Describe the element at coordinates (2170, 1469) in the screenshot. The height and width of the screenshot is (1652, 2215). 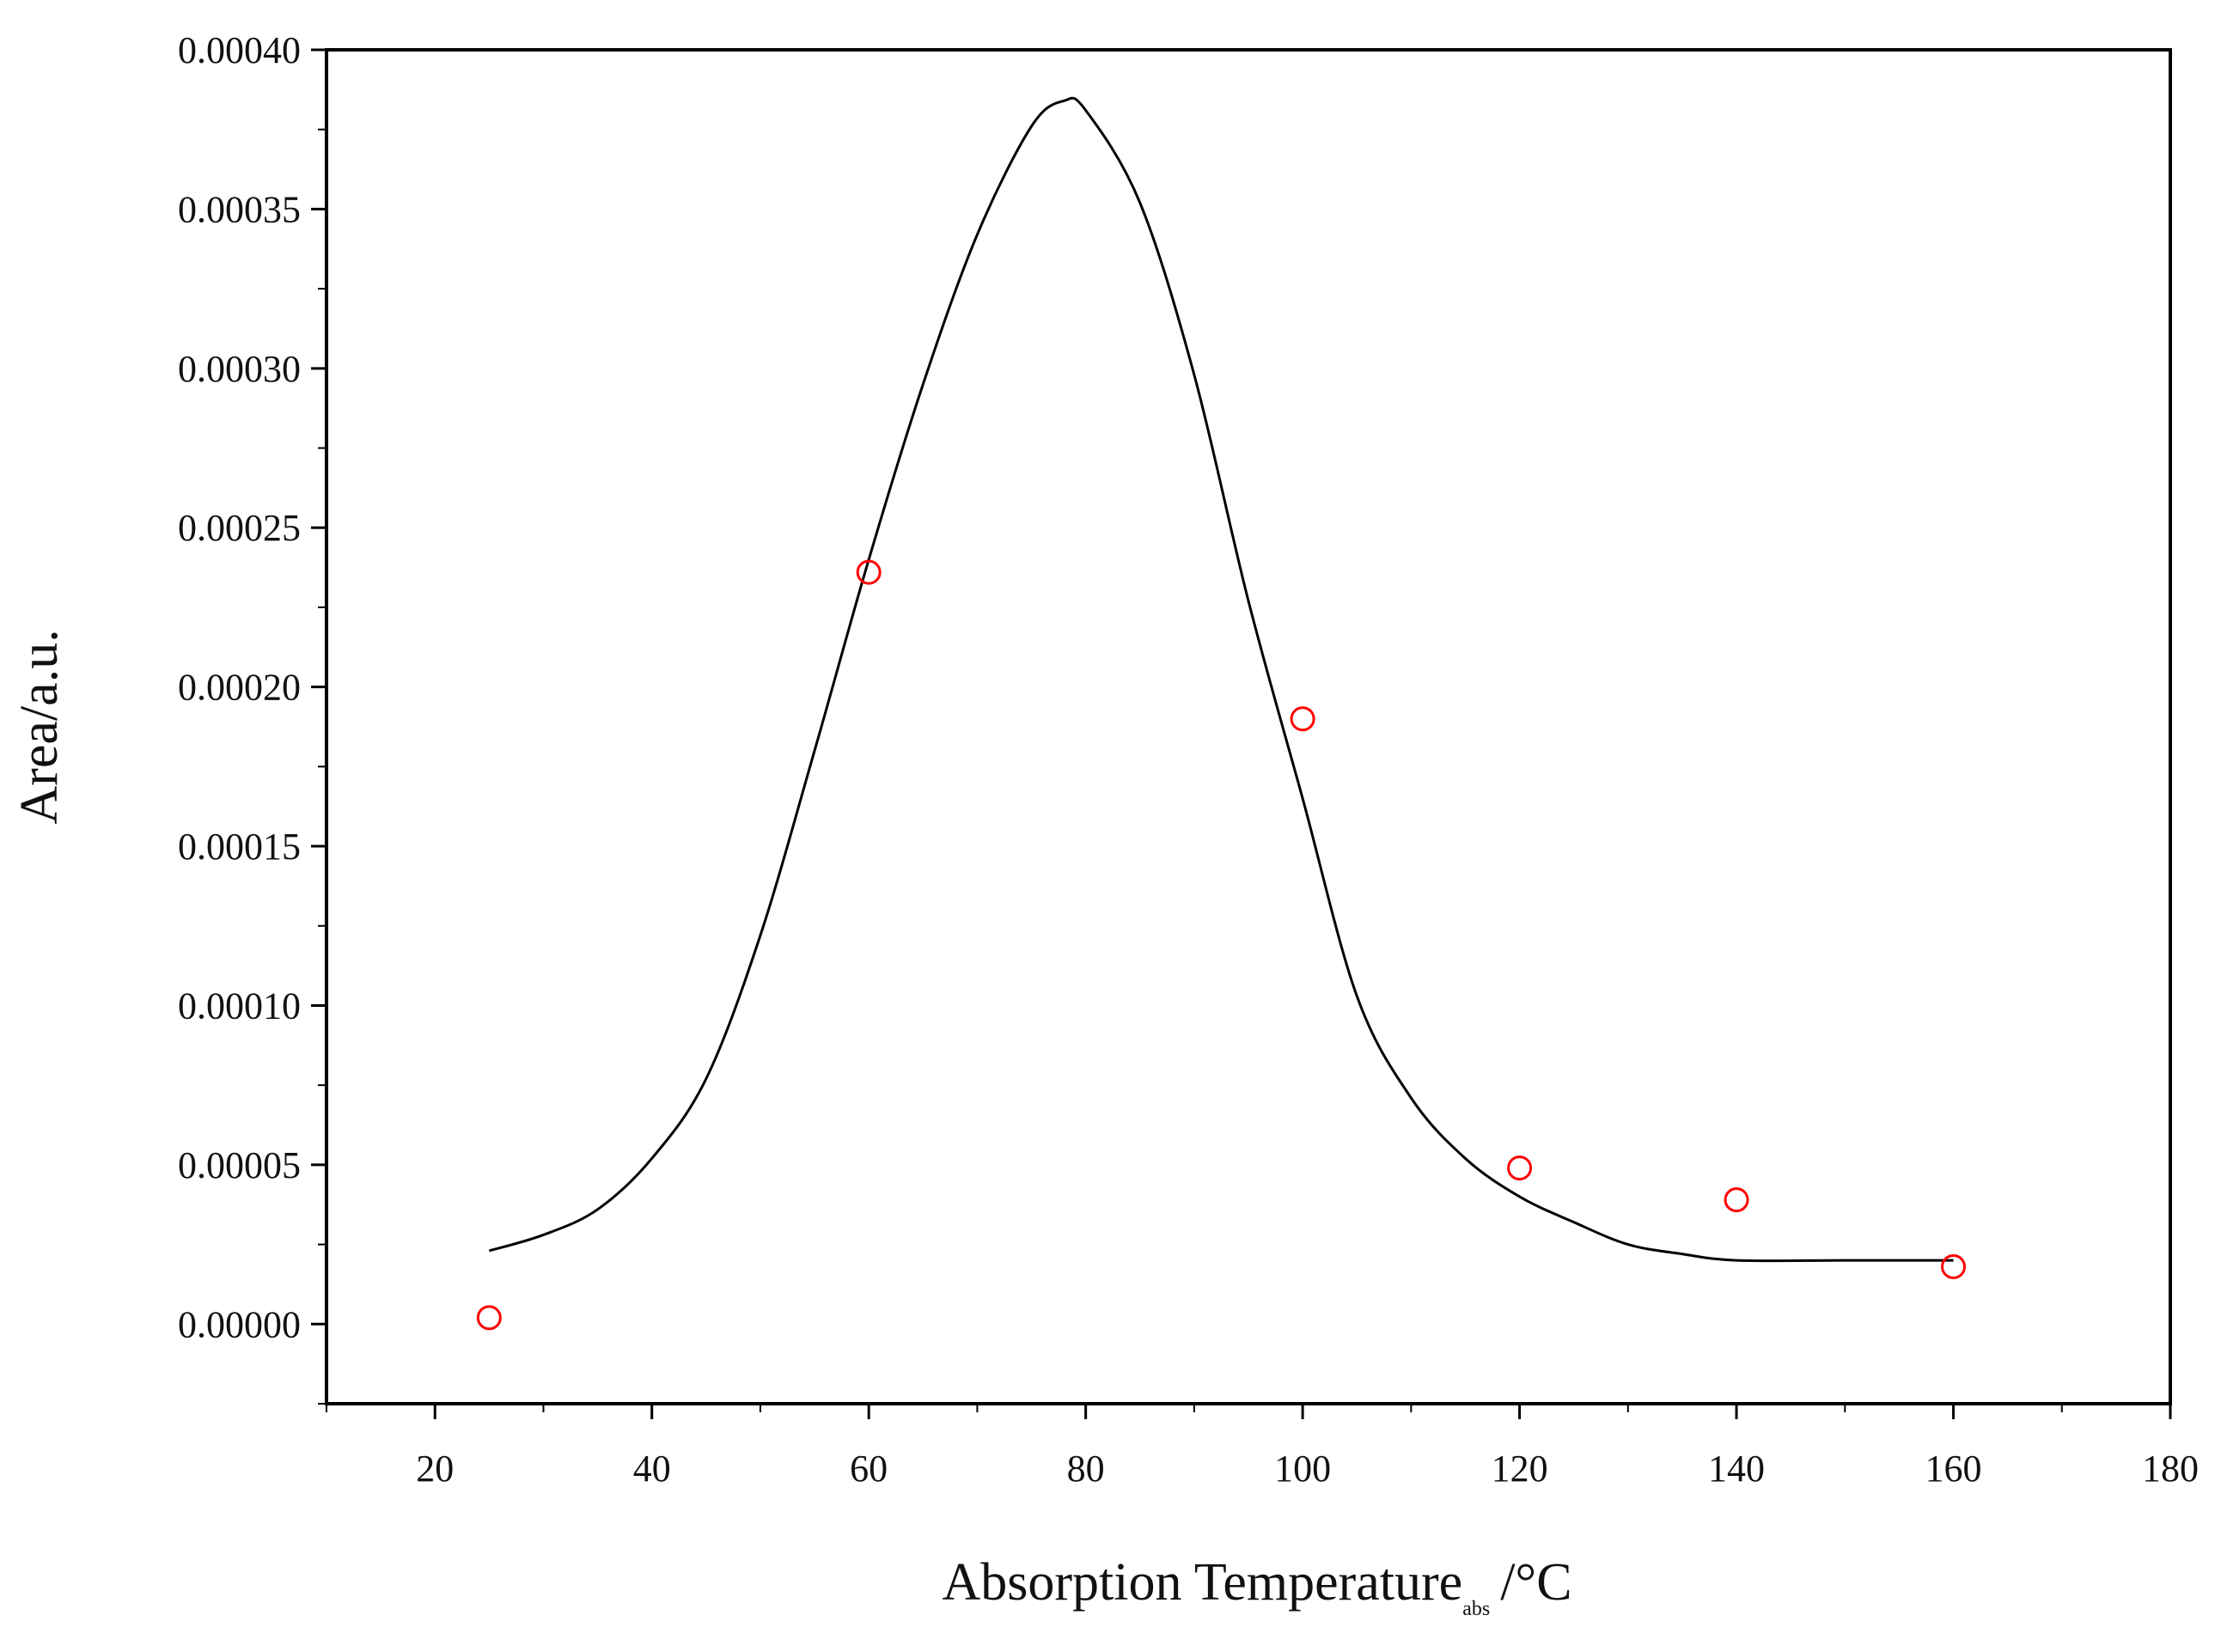
I see `x-tick-label: 180` at that location.